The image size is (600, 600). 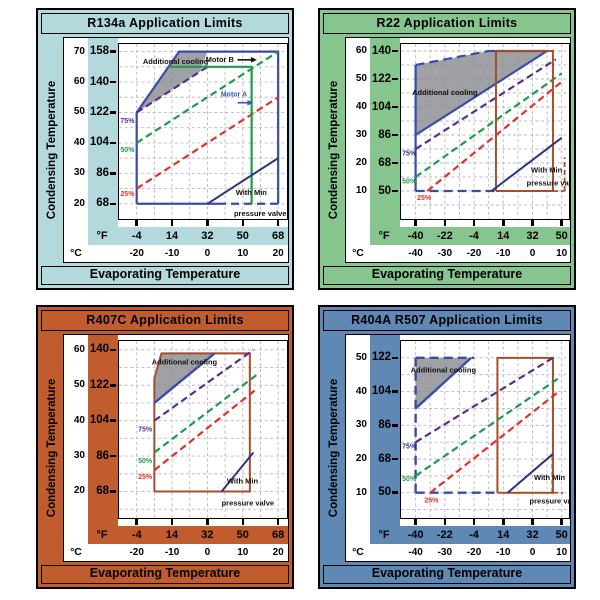 I want to click on r134a-ytick-c: 20, so click(x=79, y=203).